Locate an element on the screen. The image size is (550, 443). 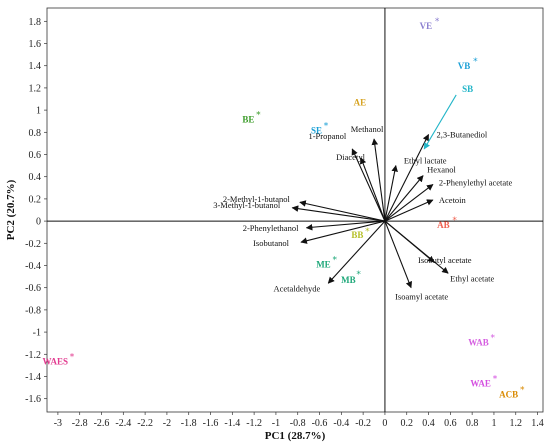
y-tick-label: 0.4 is located at coordinates (35, 177).